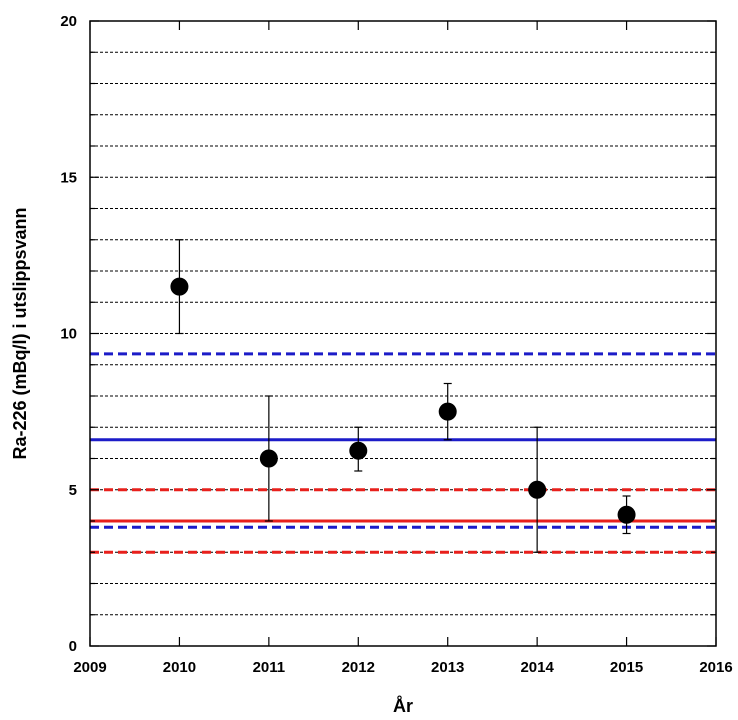 This screenshot has width=738, height=720. I want to click on y-tick-label: 15, so click(68, 177).